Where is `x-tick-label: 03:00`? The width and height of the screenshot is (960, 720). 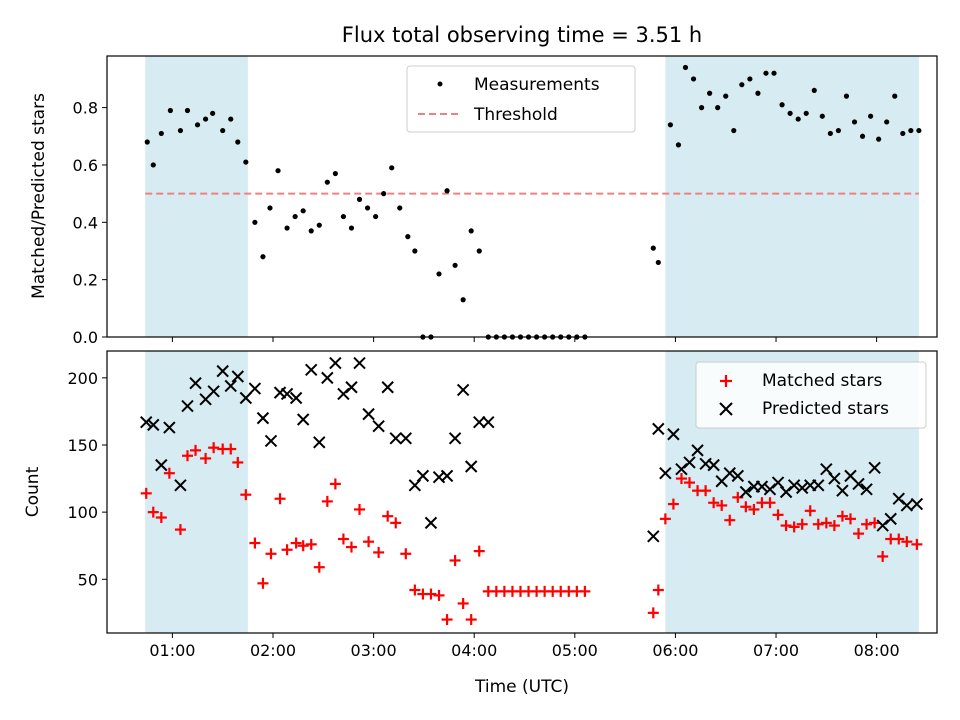 x-tick-label: 03:00 is located at coordinates (374, 650).